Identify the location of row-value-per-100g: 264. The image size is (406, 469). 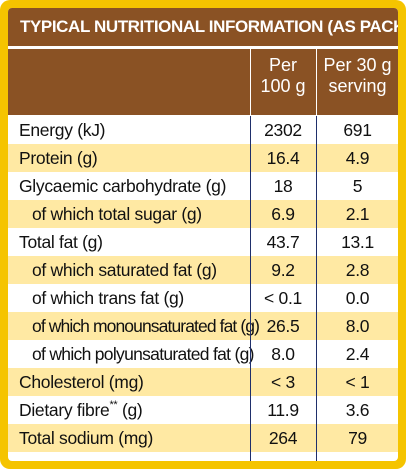
(283, 438).